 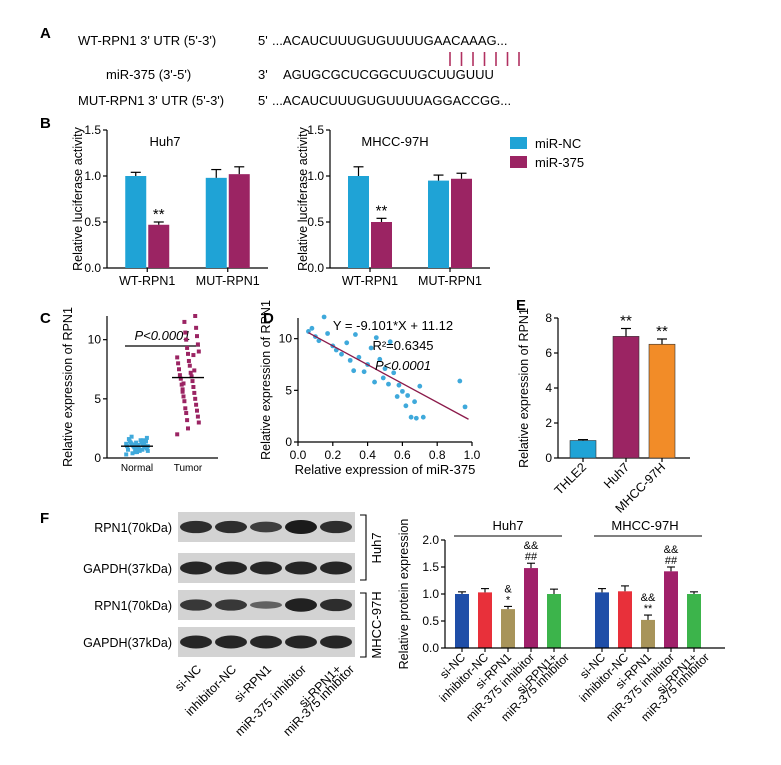 I want to click on x-tick-label: MUT-RPN1, so click(x=450, y=281).